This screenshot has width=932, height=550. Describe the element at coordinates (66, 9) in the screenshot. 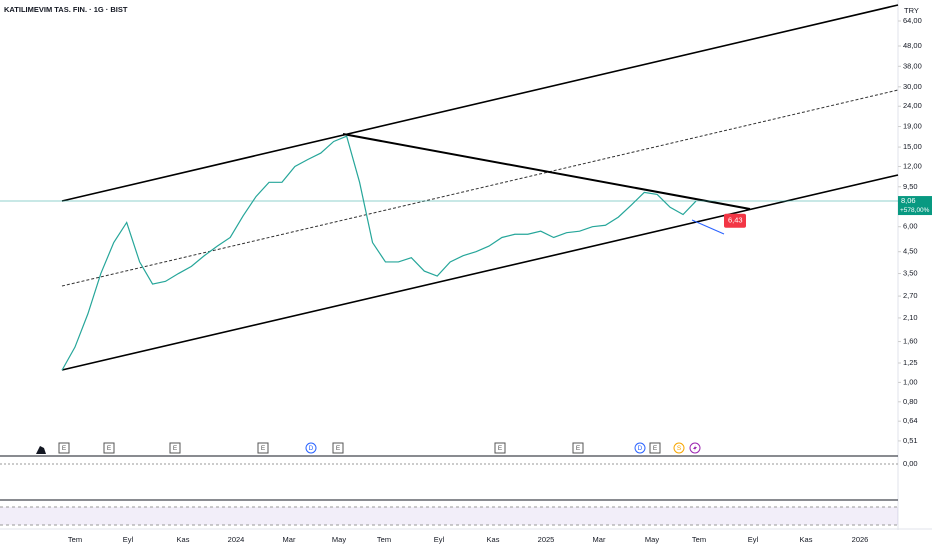

I see `symbol-title: KATILIMEVIM TAS. FIN. · 1G · BIST` at that location.